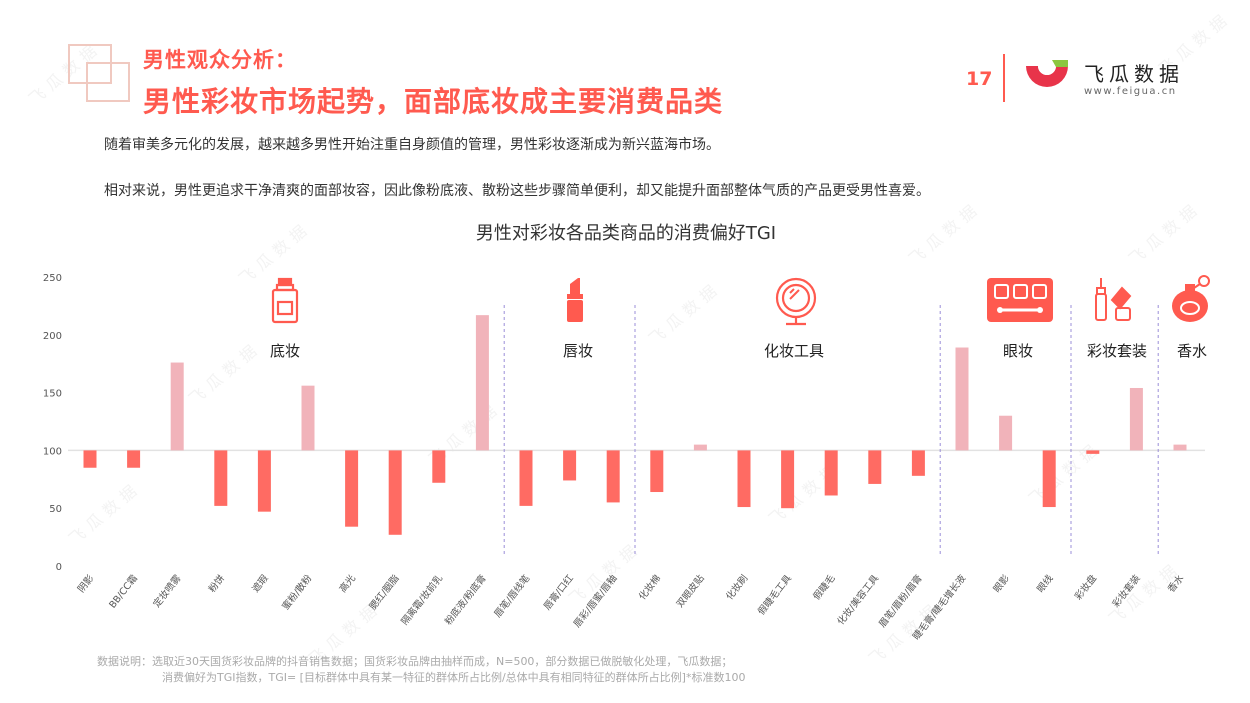 The image size is (1250, 703). What do you see at coordinates (52, 451) in the screenshot?
I see `y-tick-label: 100` at bounding box center [52, 451].